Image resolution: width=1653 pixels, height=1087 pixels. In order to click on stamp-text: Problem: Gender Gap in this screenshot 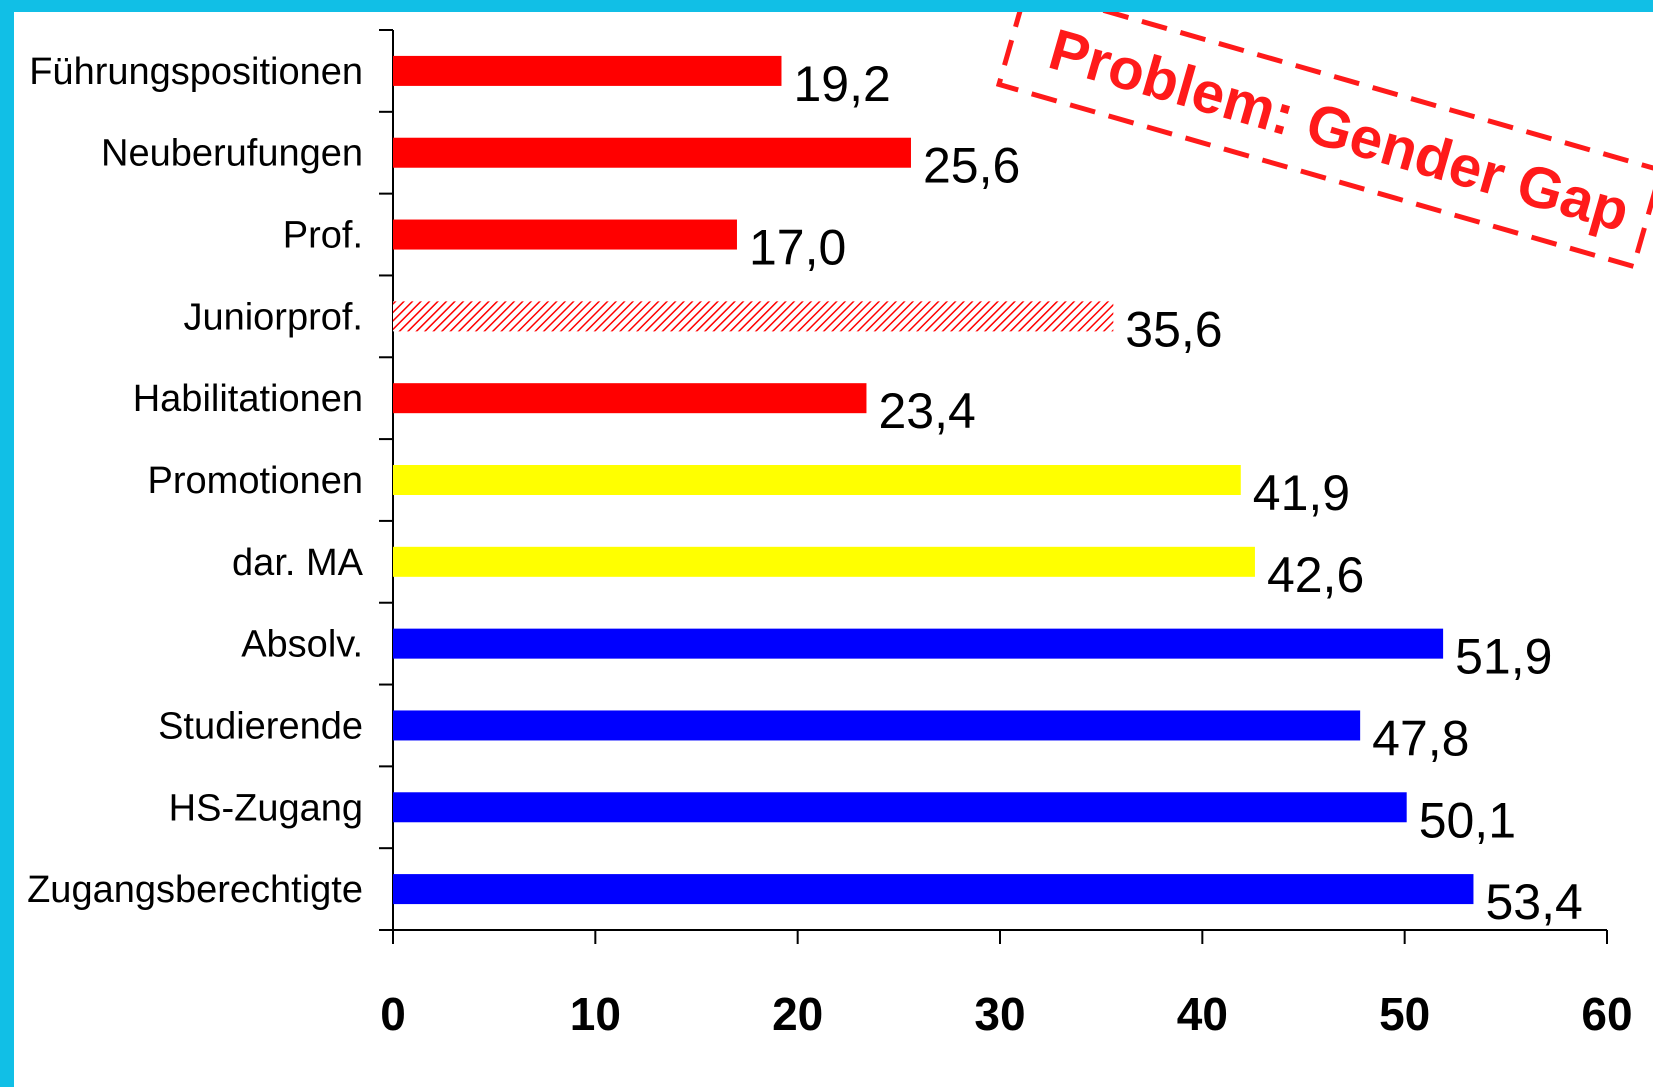, I will do `click(1339, 131)`.